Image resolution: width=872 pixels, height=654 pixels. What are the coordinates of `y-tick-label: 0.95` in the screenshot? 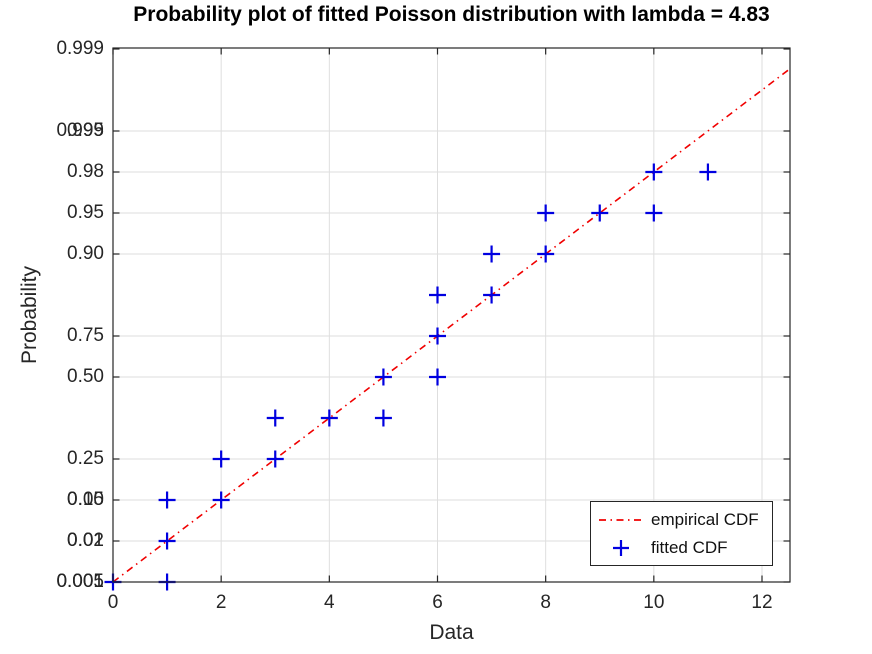 It's located at (85, 212).